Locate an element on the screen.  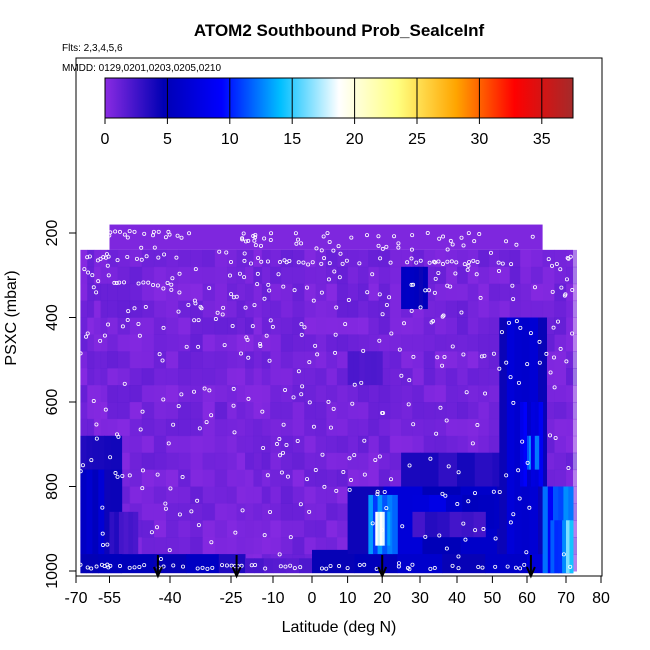
flights-subtitle: Flts: 2,3,4,5,6 is located at coordinates (92, 48).